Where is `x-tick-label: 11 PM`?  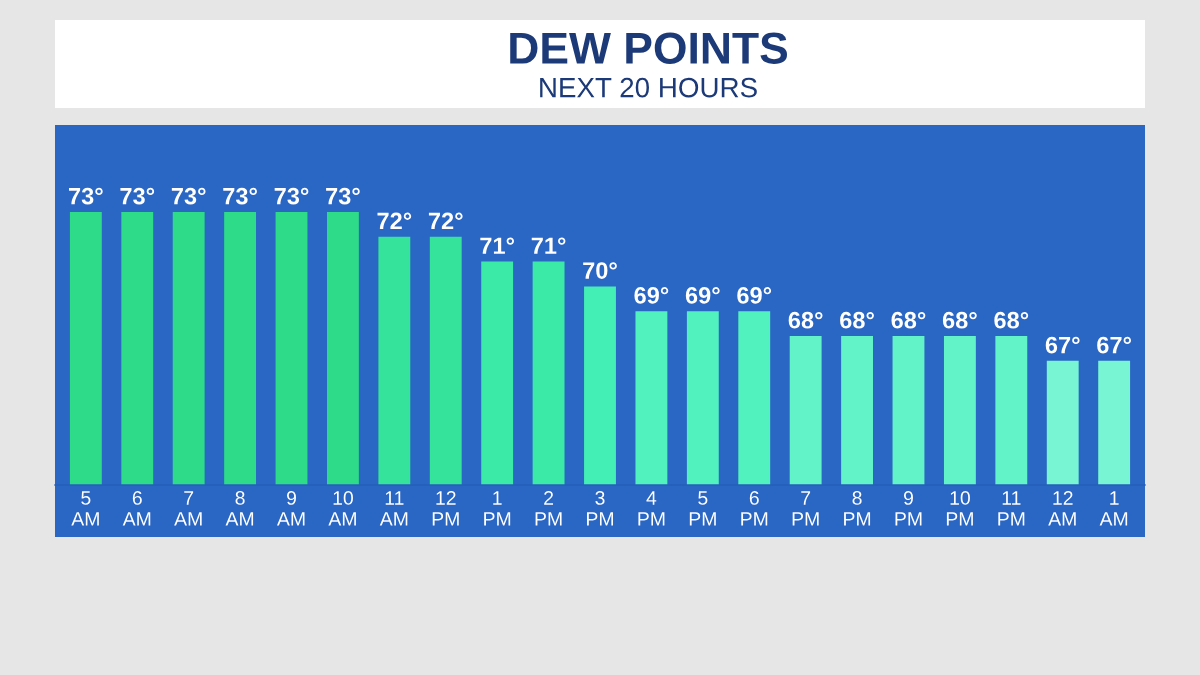
x-tick-label: 11 PM is located at coordinates (1011, 508).